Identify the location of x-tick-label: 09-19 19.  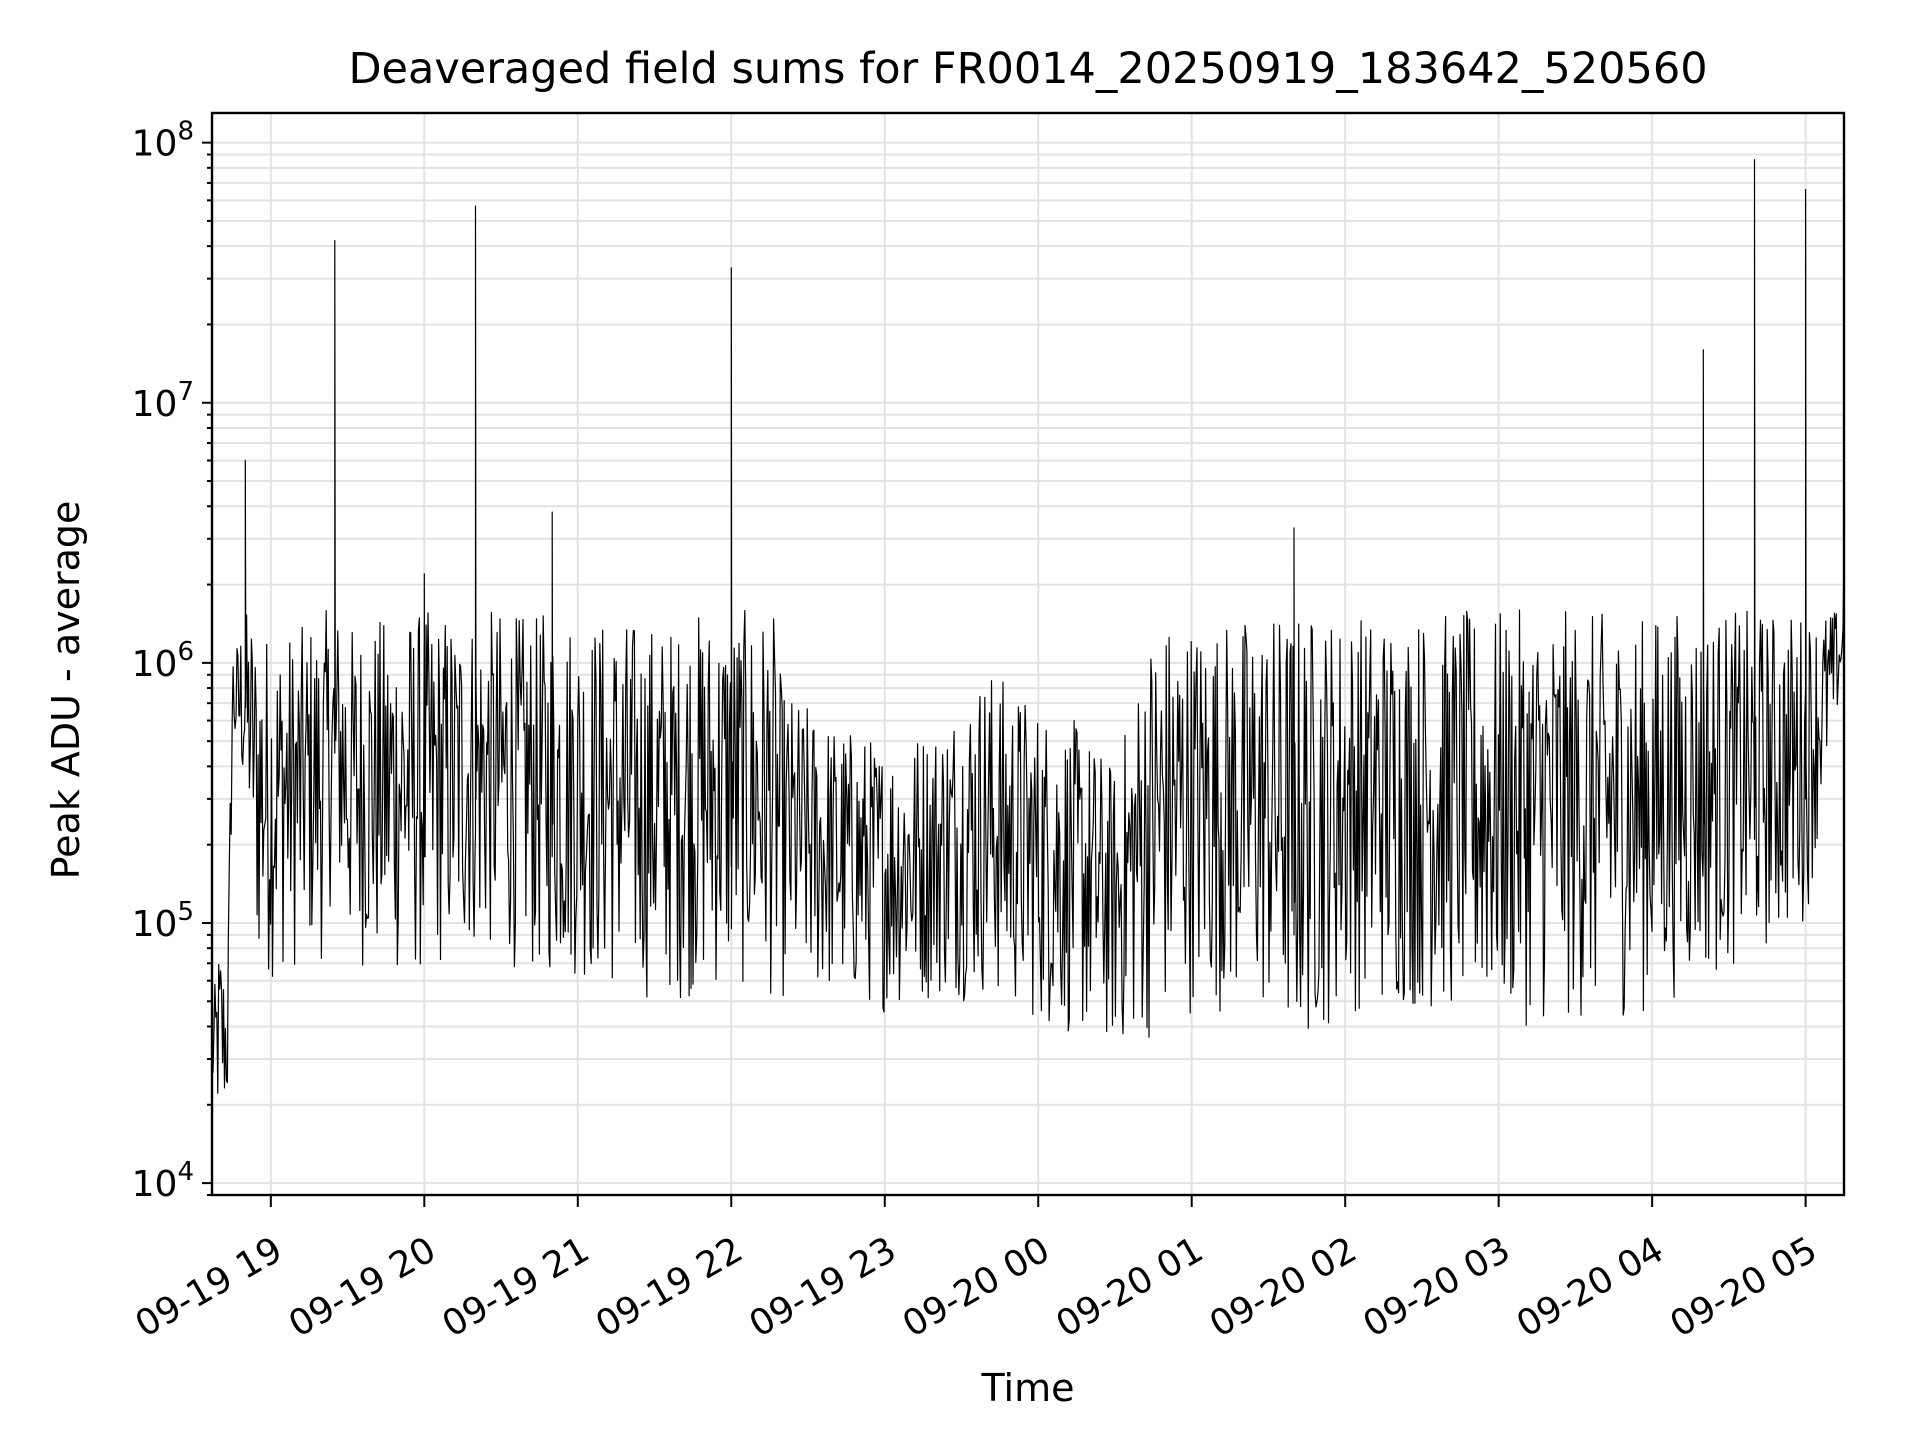
(209, 1287).